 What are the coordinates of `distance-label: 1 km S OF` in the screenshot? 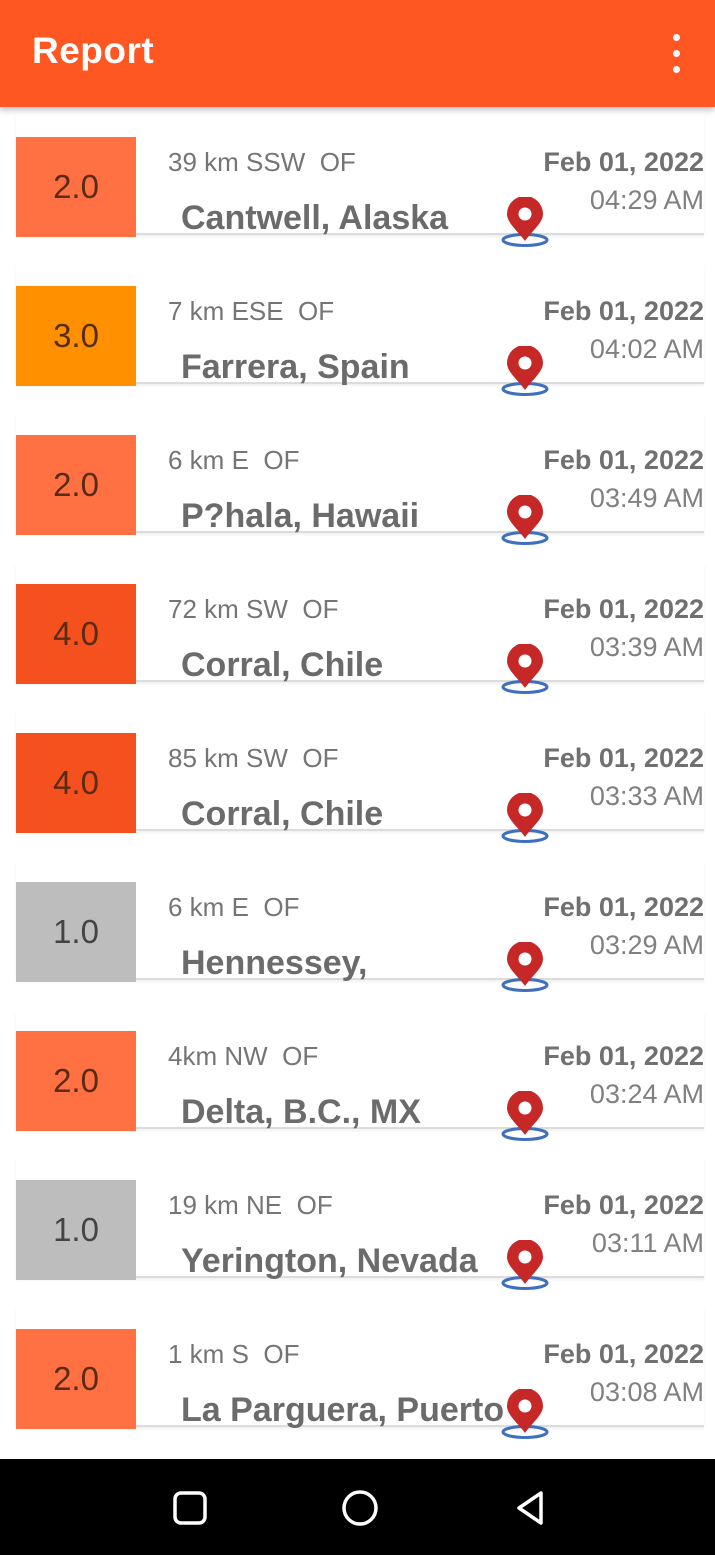 It's located at (234, 1354).